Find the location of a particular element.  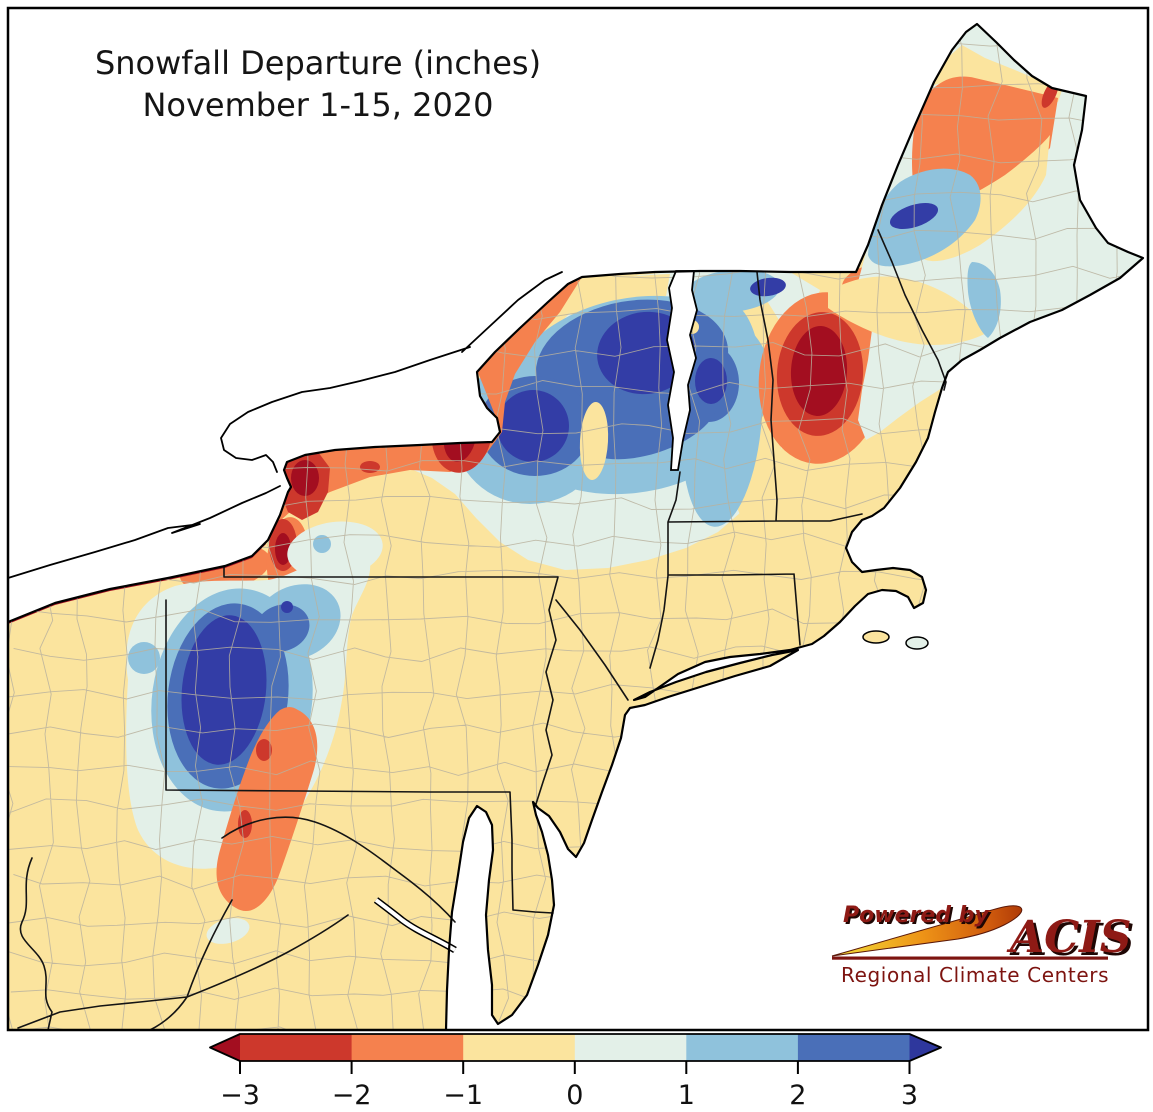

colorbar: −3 −2 −1 0 1 2 3 is located at coordinates (575, 1072).